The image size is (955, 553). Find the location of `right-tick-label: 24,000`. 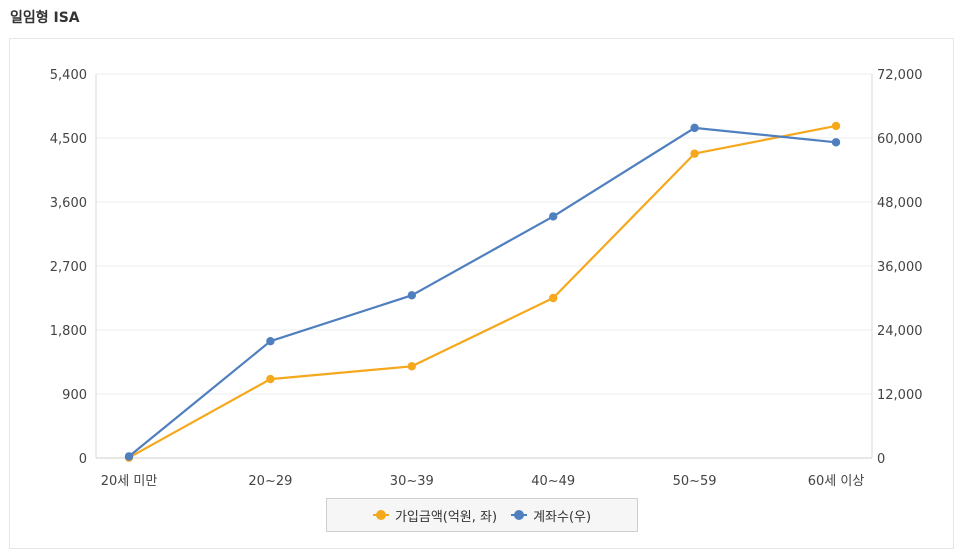

right-tick-label: 24,000 is located at coordinates (900, 331).